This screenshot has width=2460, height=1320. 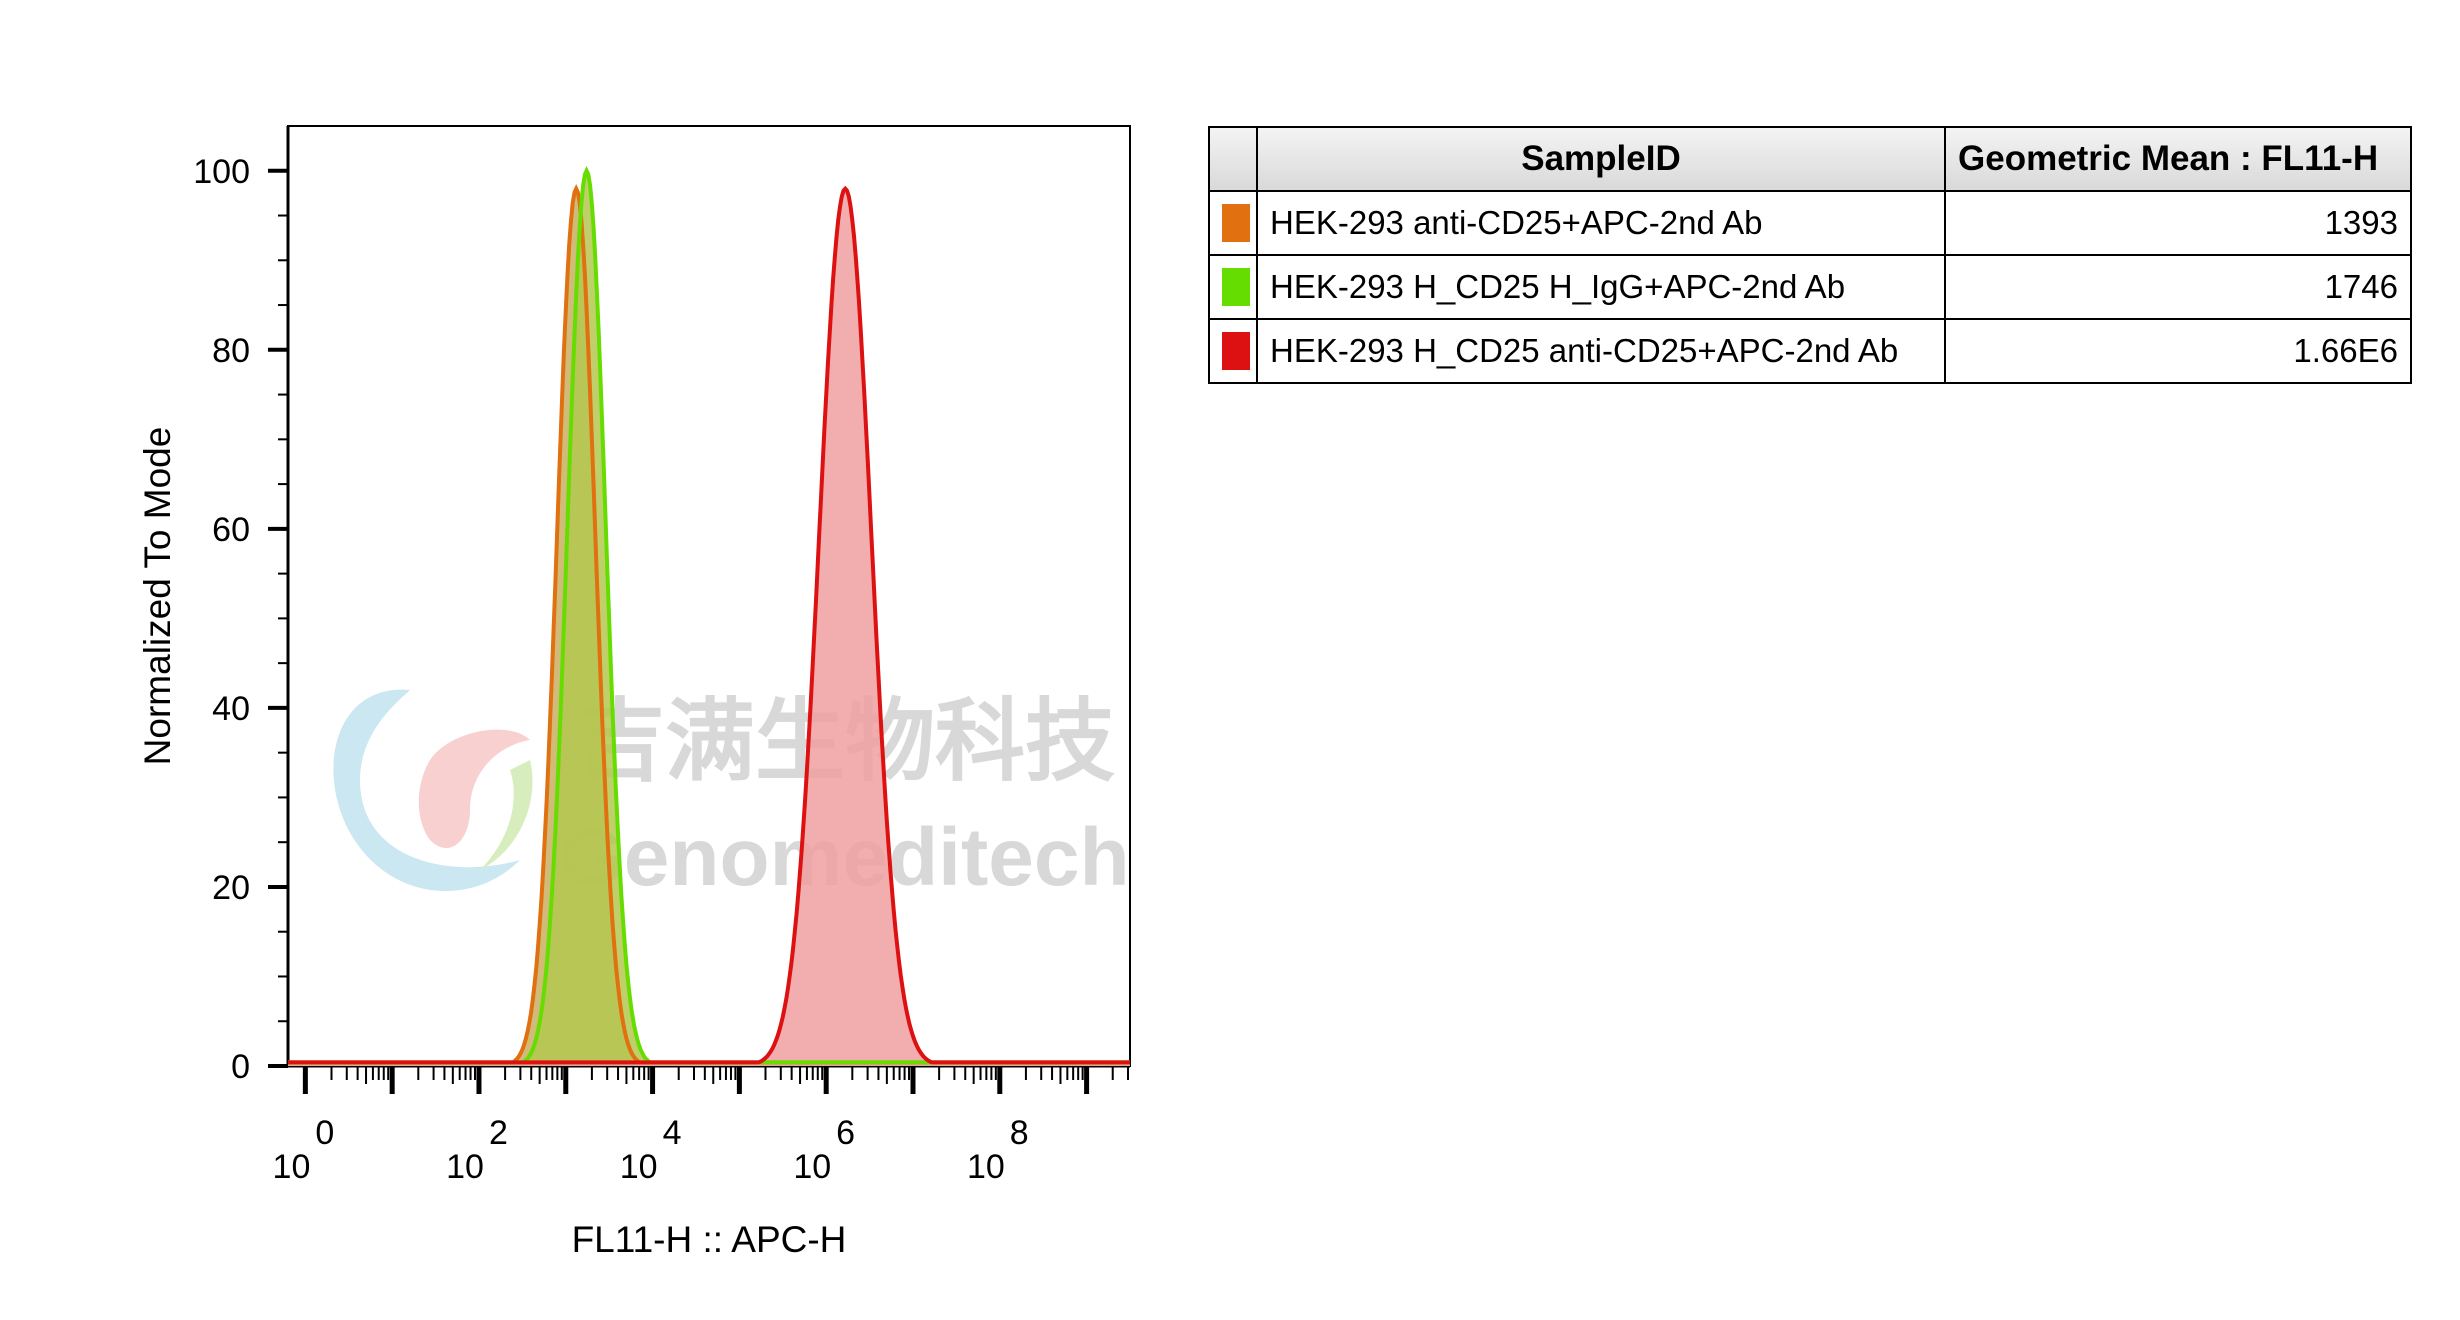 I want to click on x-axis-label: FL11-H :: APC-H, so click(x=709, y=1239).